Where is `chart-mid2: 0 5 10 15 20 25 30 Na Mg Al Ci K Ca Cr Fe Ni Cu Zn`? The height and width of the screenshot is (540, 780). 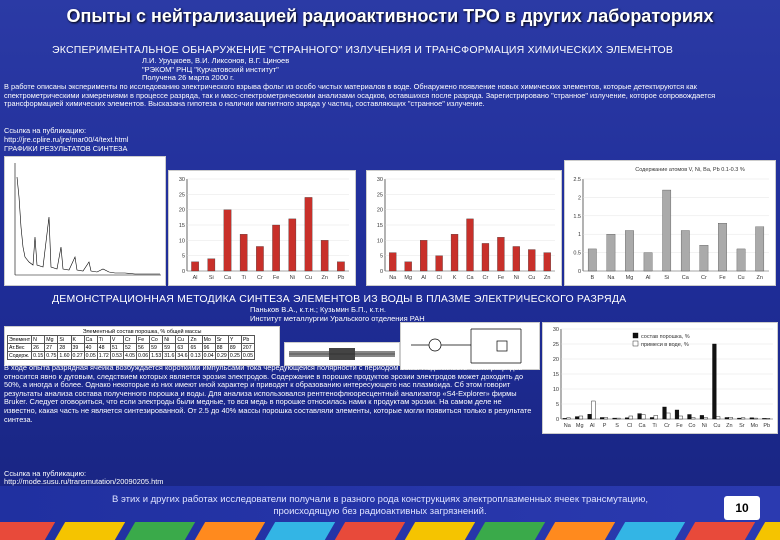 chart-mid2: 0 5 10 15 20 25 30 Na Mg Al Ci K Ca Cr Fe Ni Cu Zn is located at coordinates (466, 229).